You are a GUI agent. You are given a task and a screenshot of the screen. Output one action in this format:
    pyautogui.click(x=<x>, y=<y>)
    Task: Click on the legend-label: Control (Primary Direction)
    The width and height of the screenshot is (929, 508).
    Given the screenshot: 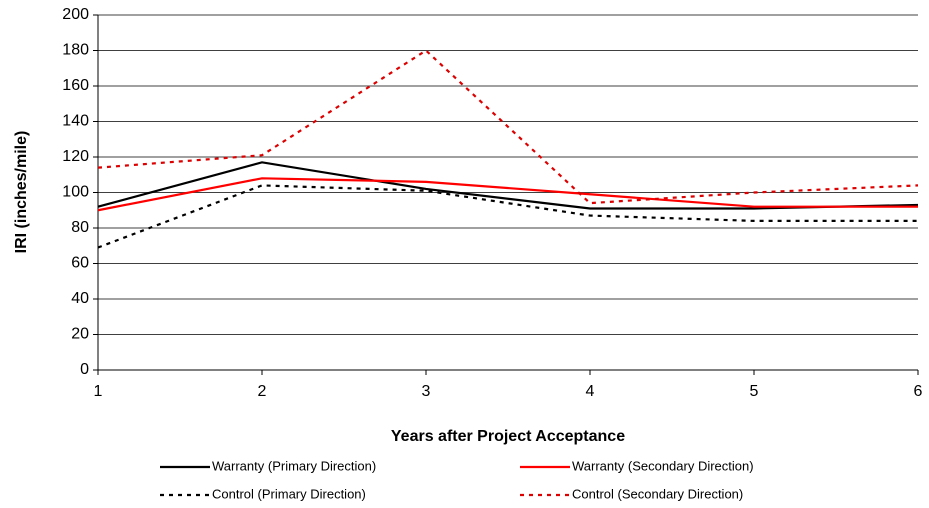 What is the action you would take?
    pyautogui.click(x=289, y=493)
    